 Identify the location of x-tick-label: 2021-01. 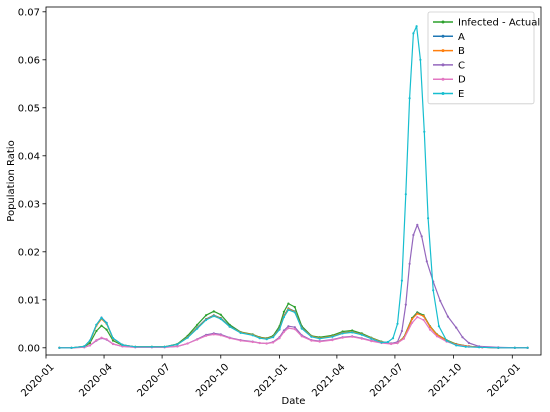
(271, 380).